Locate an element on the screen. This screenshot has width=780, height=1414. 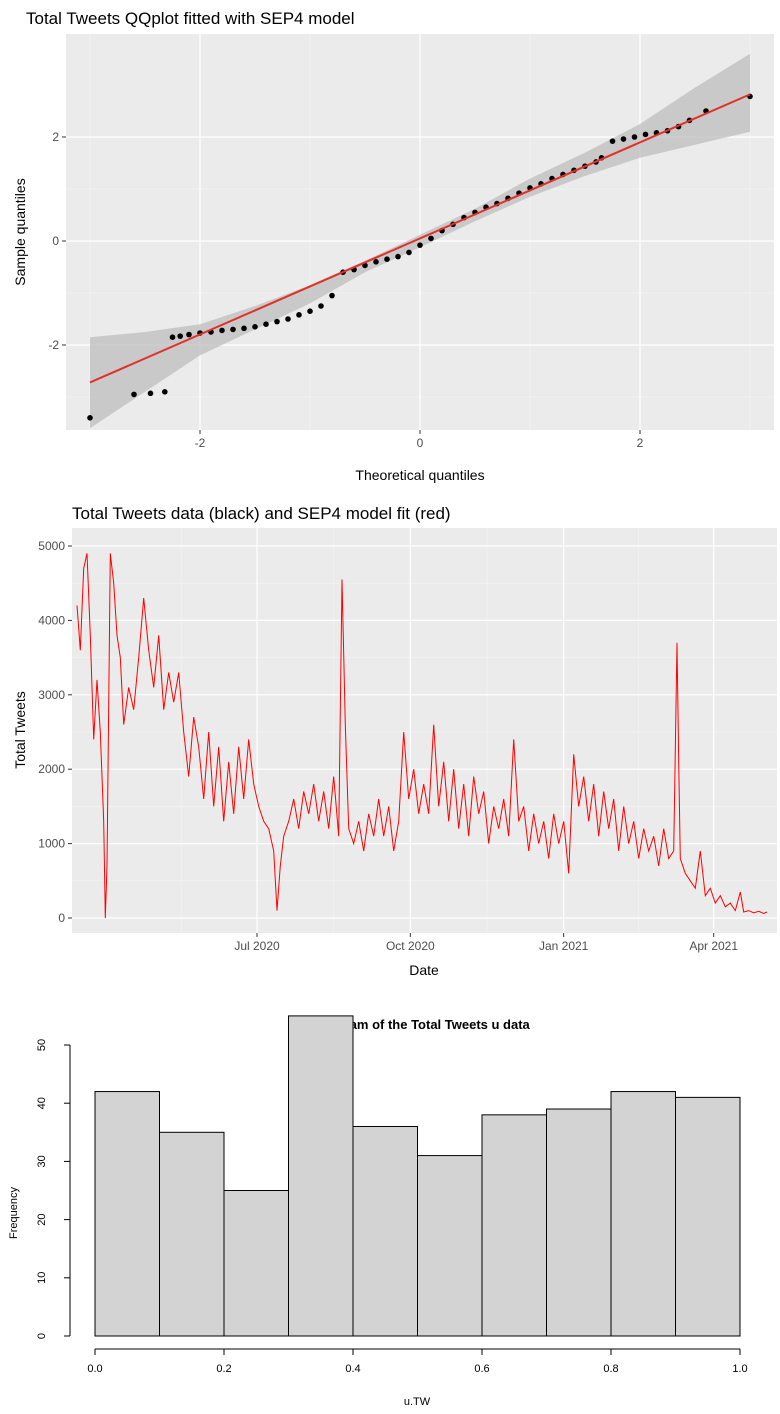
hist-x-tick-label: 1.0 is located at coordinates (739, 1369).